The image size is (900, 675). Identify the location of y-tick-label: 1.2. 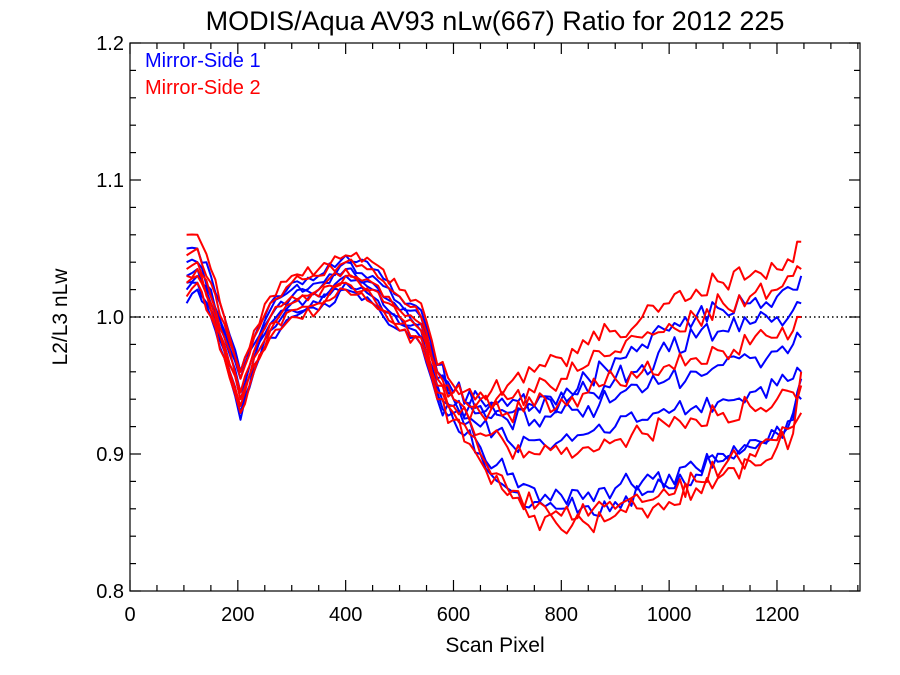
(110, 44).